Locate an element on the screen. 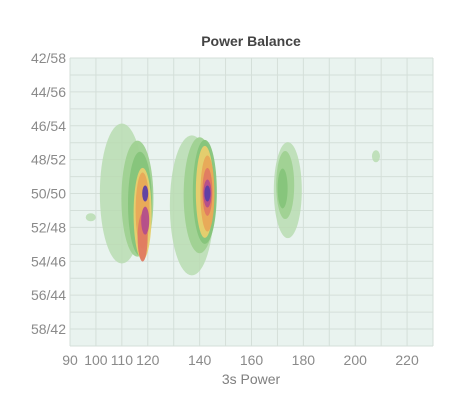 This screenshot has width=468, height=417. y-tick-label: 44/56 is located at coordinates (48, 92).